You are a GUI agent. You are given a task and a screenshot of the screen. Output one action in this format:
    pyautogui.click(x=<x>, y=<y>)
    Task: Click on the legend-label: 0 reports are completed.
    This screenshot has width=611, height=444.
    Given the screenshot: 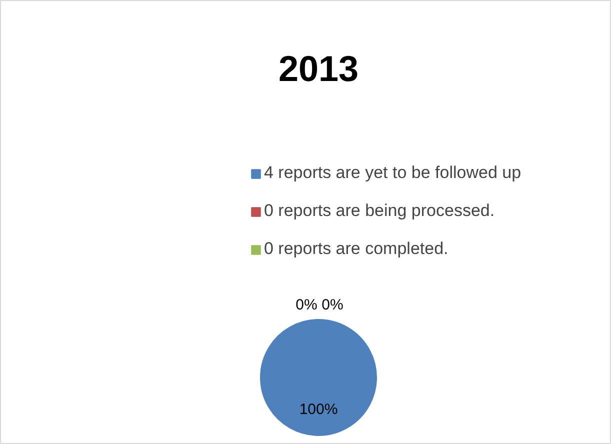 What is the action you would take?
    pyautogui.click(x=356, y=249)
    